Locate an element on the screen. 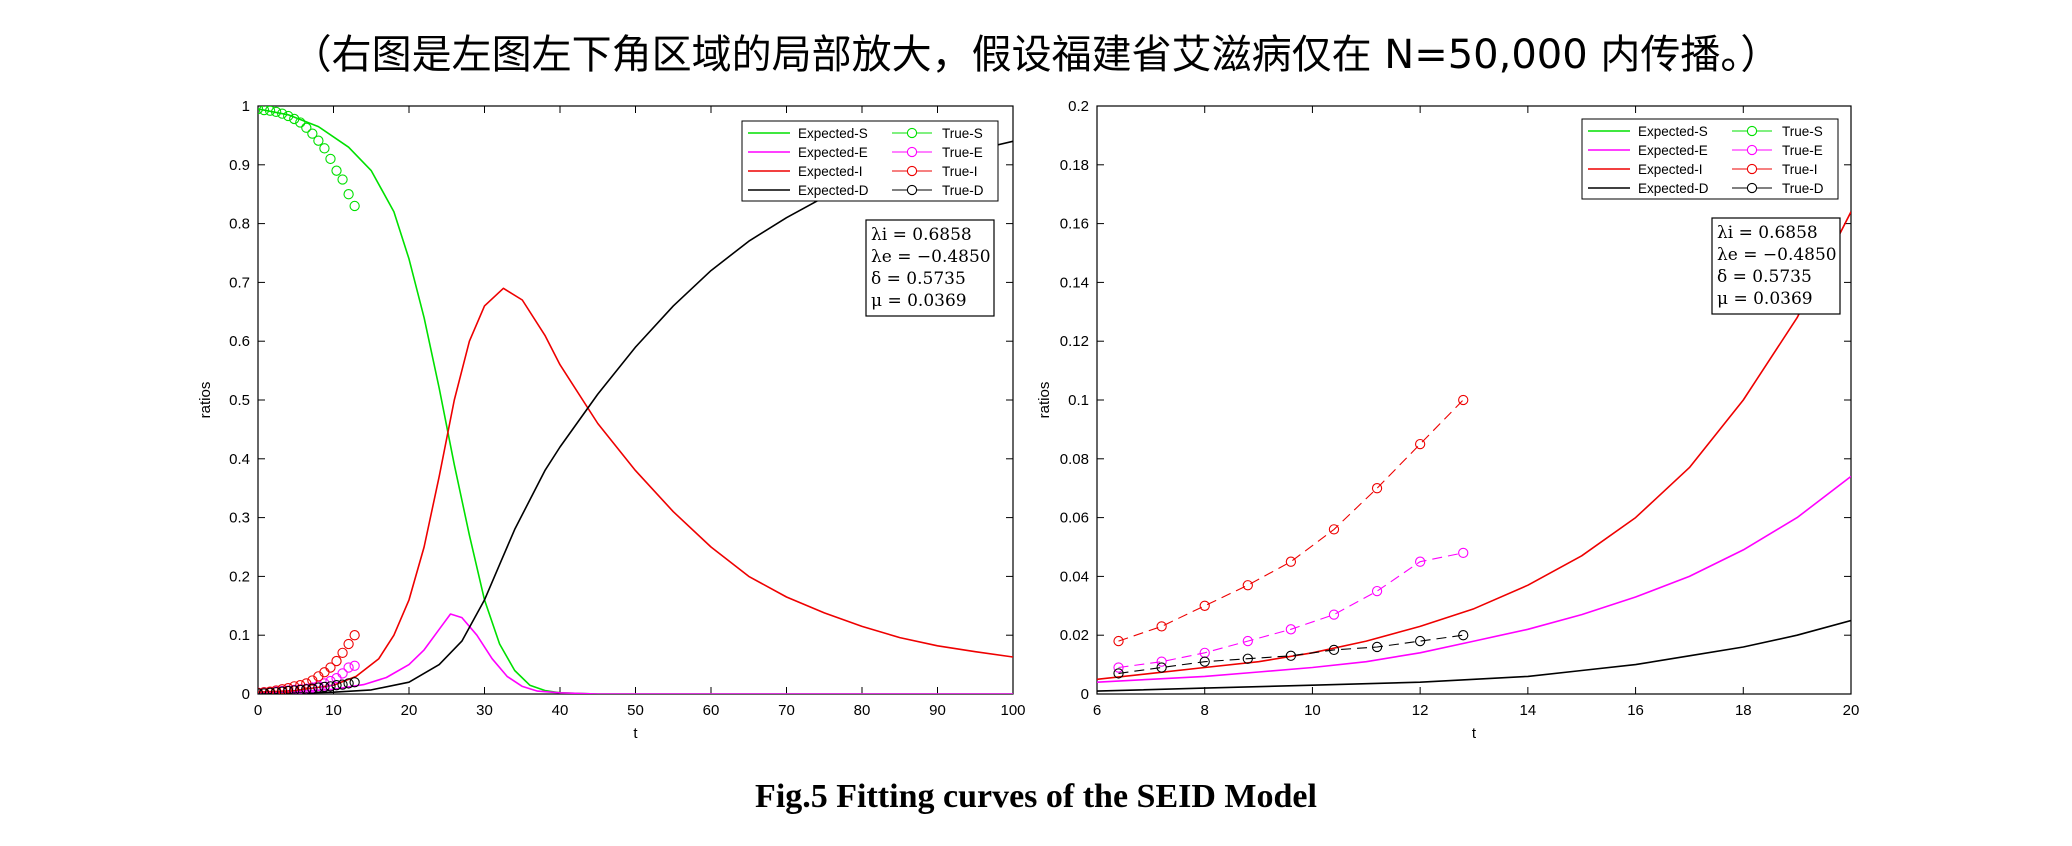 This screenshot has height=846, width=2072. y-tick-label: 0.3 is located at coordinates (239, 518).